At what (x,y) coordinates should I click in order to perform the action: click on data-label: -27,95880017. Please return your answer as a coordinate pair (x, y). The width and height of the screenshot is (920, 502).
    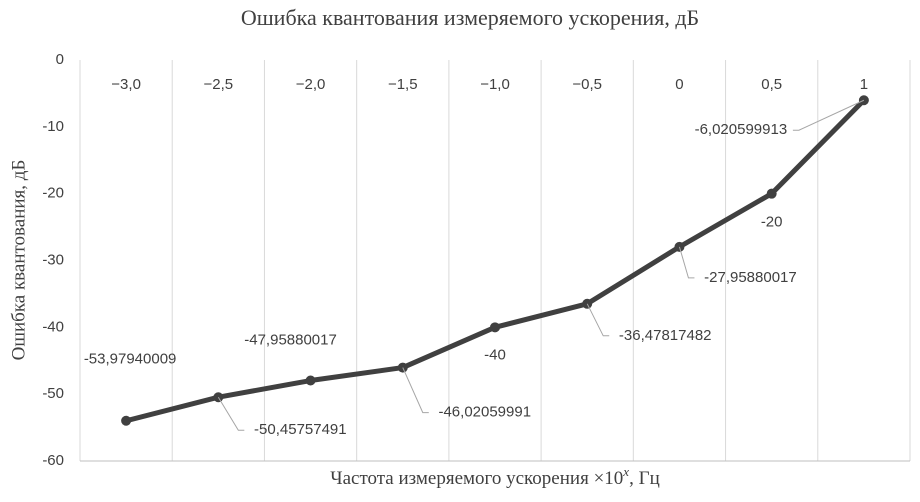
    Looking at the image, I should click on (750, 277).